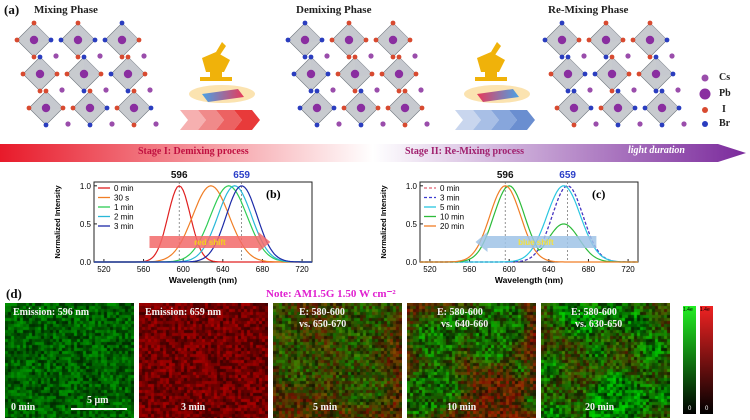 This screenshot has height=420, width=750. What do you see at coordinates (412, 186) in the screenshot?
I see `y-tick-label: 1.0` at bounding box center [412, 186].